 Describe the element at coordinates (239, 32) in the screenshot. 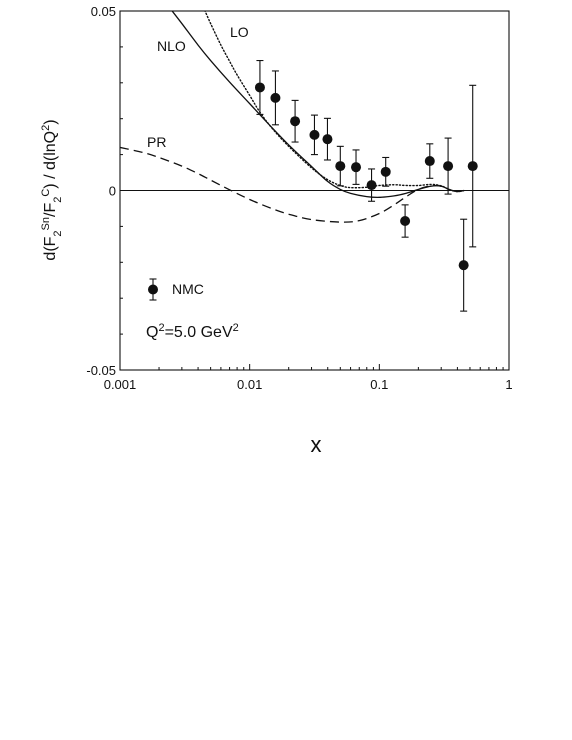

I see `series-label-lo: LO` at that location.